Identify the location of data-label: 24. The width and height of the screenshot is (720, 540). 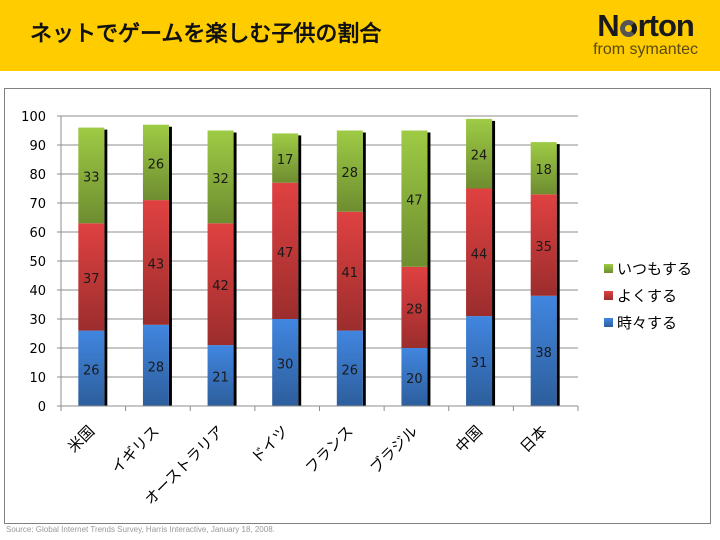
(479, 156).